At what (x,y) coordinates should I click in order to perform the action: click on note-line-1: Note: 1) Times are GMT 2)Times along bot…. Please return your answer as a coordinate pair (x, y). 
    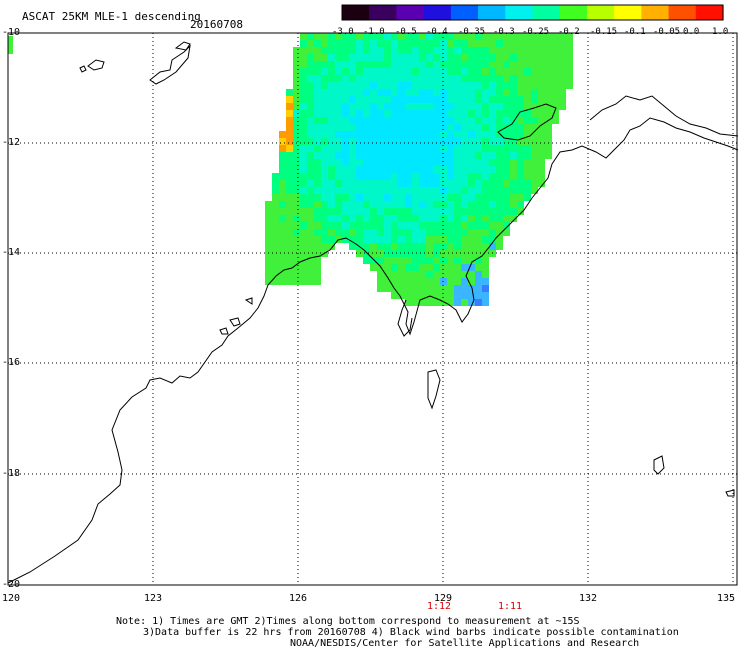
    Looking at the image, I should click on (348, 621).